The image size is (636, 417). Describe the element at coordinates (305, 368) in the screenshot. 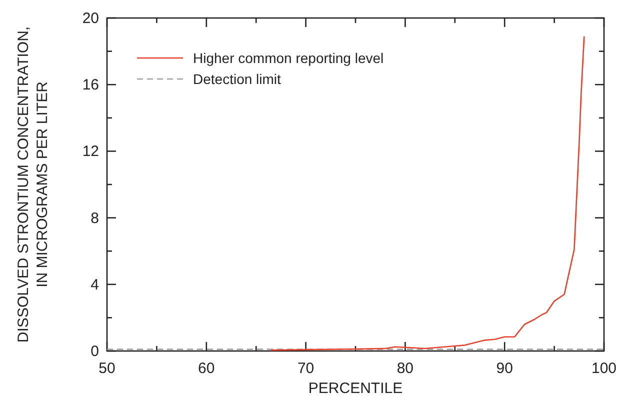

I see `x-tick-label: 70` at that location.